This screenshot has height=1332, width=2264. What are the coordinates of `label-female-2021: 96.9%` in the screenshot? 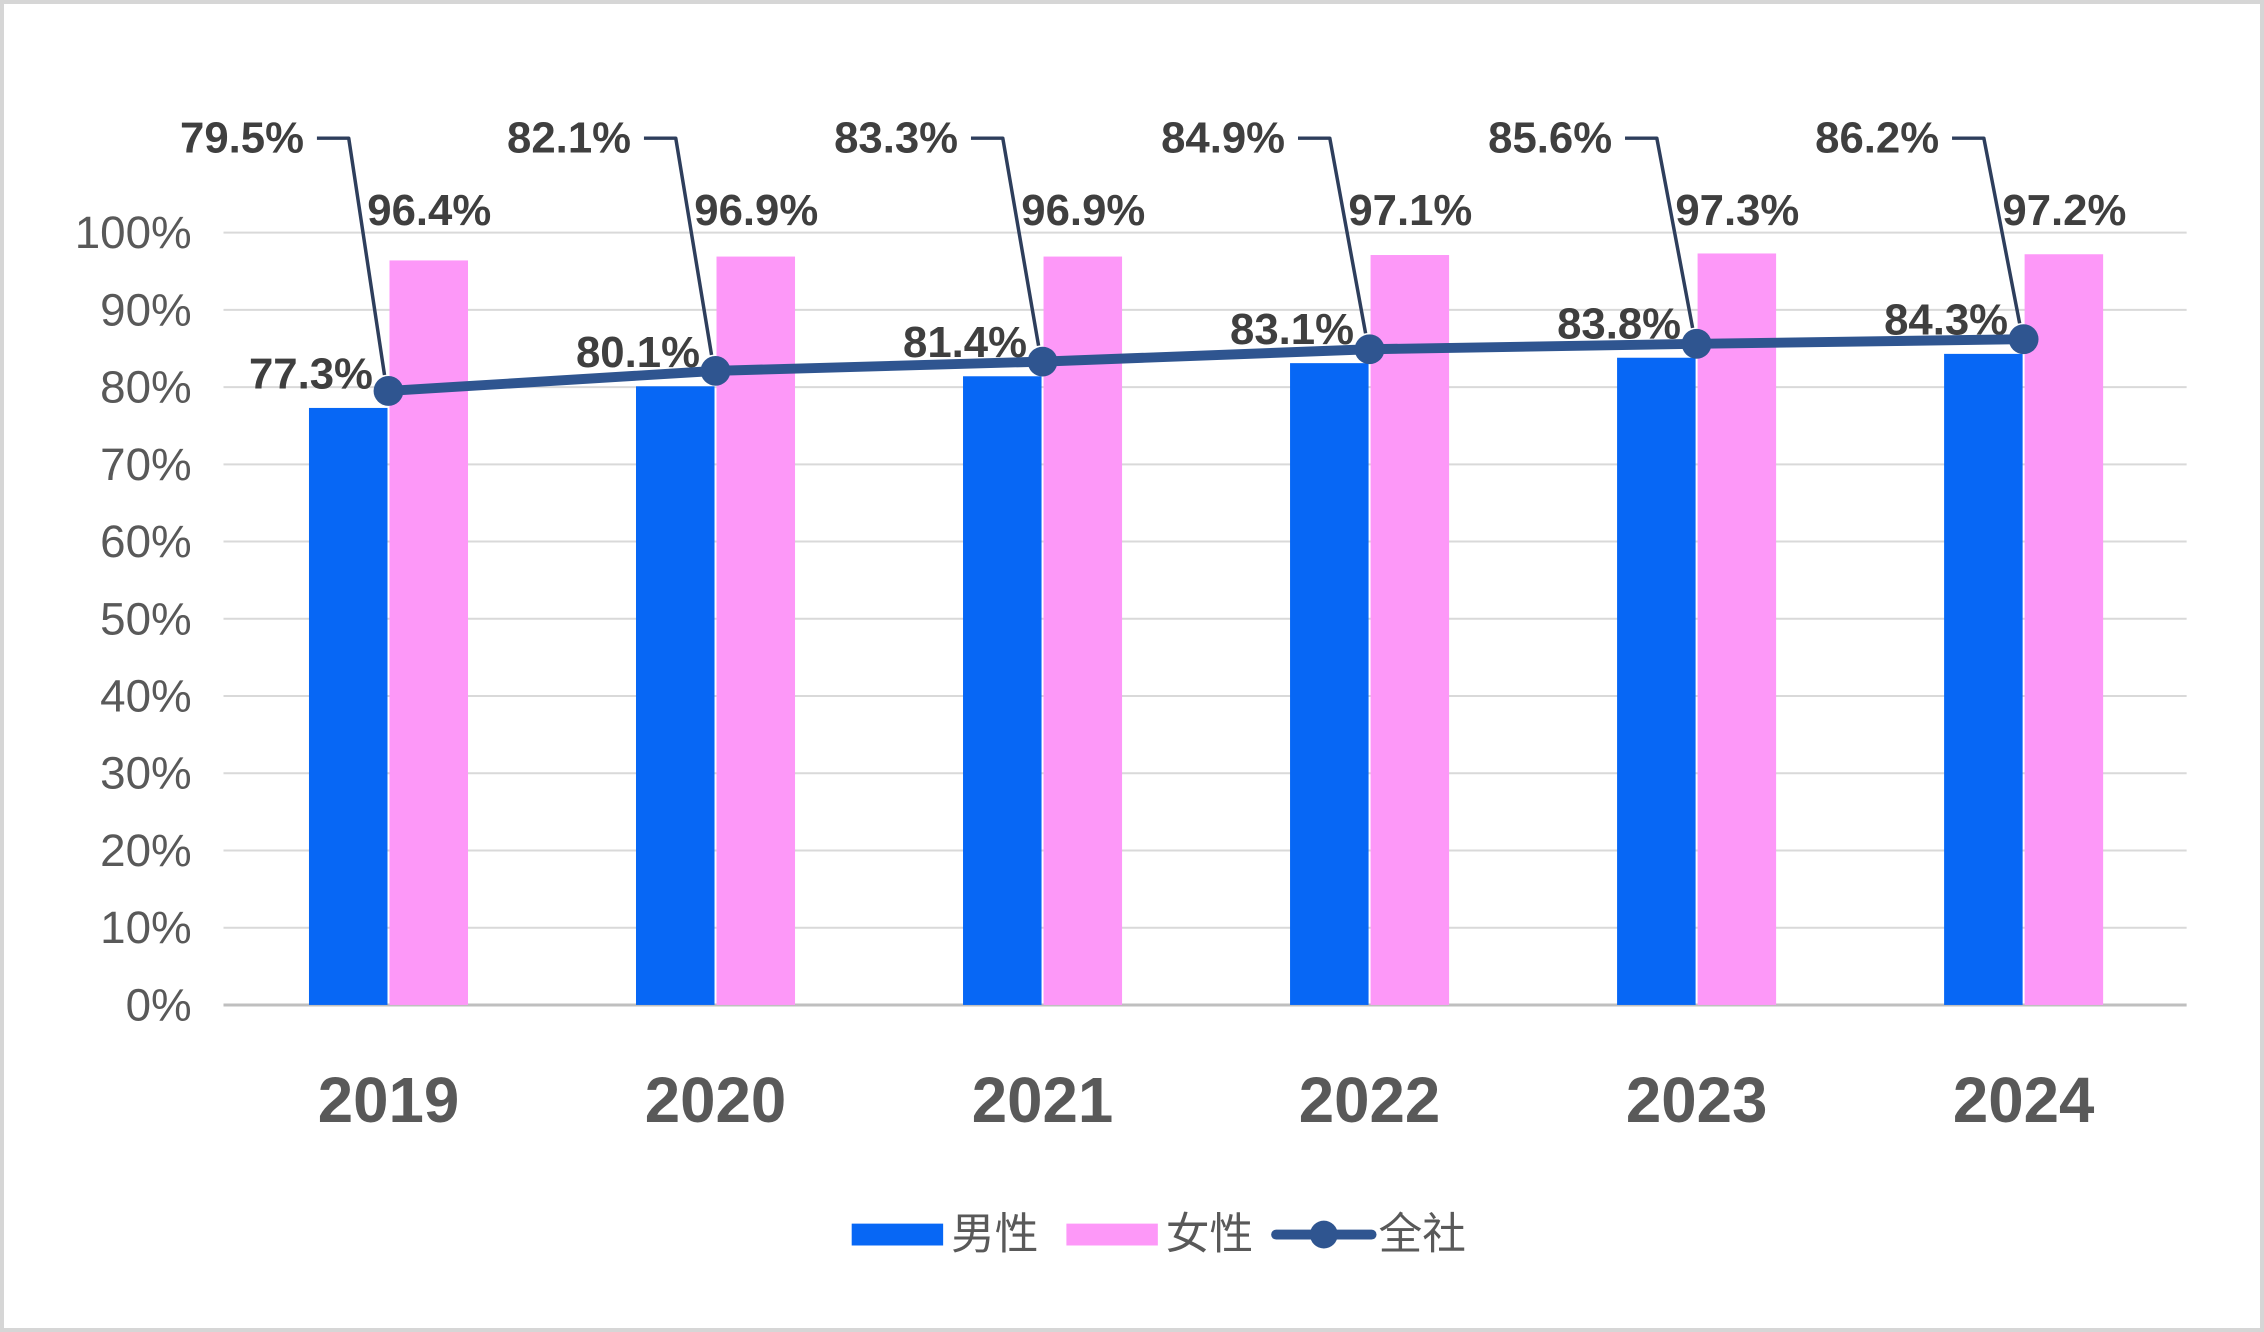 It's located at (1083, 210).